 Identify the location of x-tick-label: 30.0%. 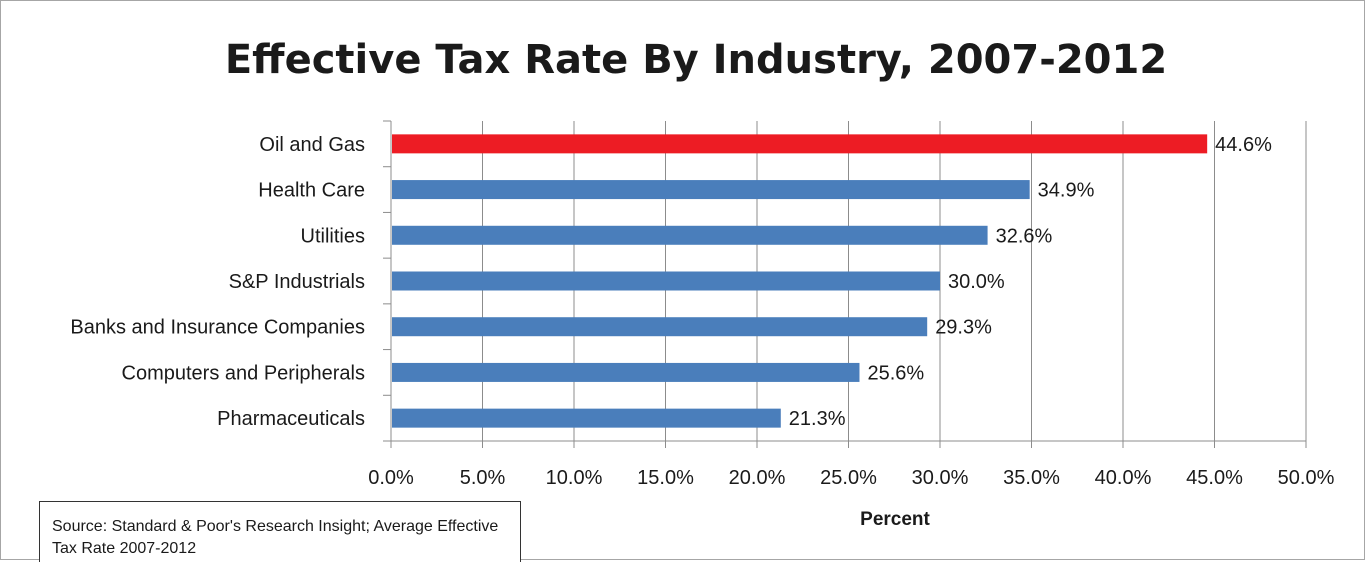
(940, 478).